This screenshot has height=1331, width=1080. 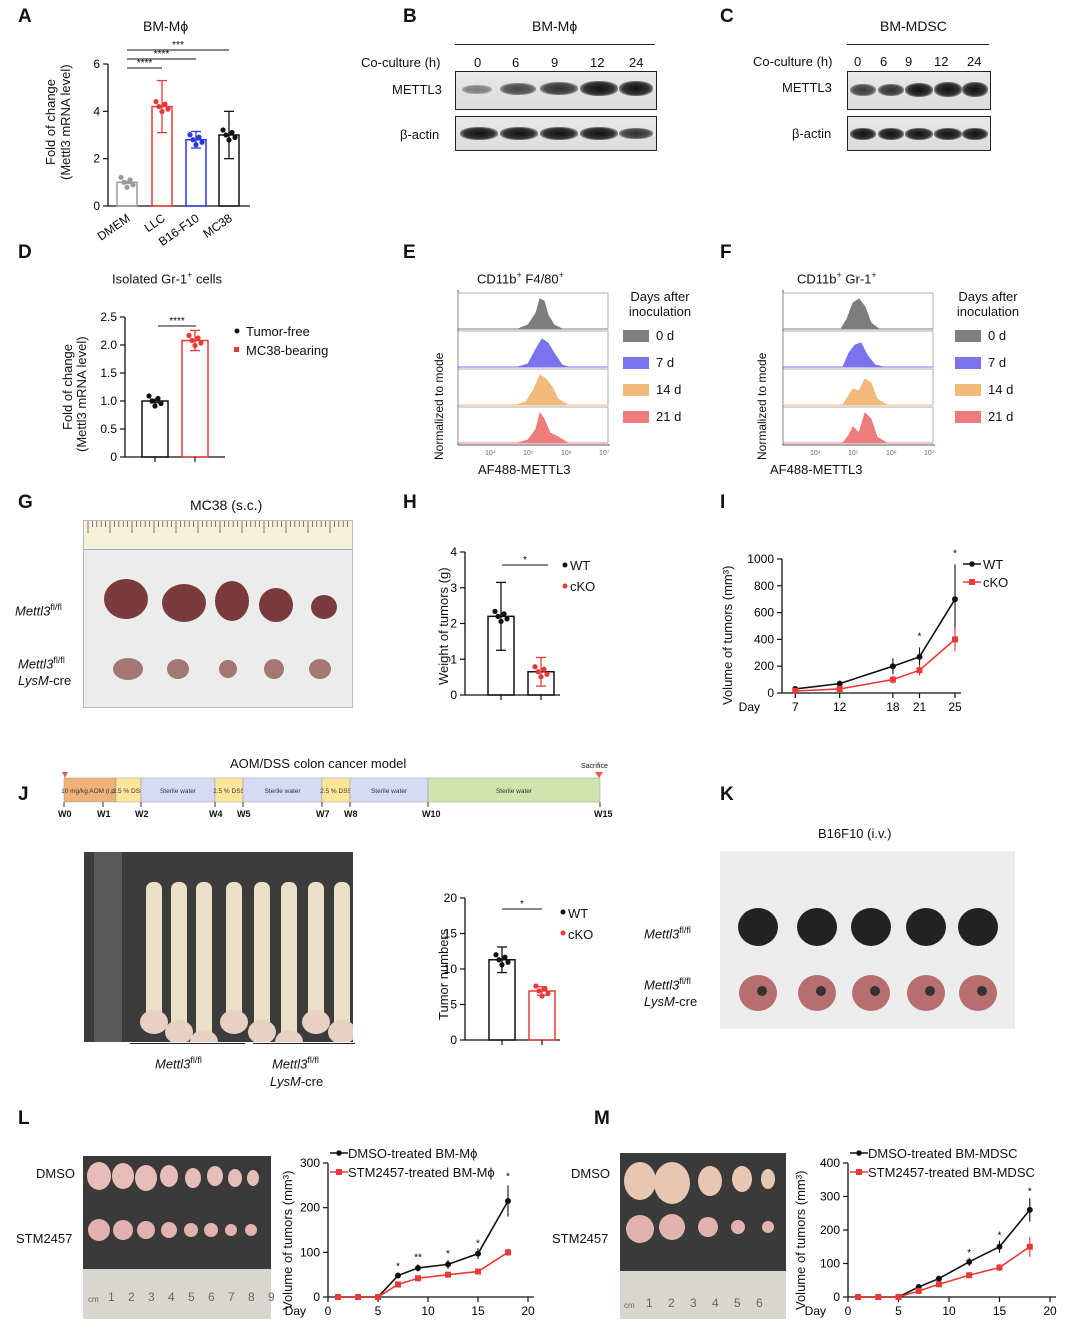 What do you see at coordinates (566, 453) in the screenshot?
I see `panel-e-histogram-x-tick-label: 10⁶` at bounding box center [566, 453].